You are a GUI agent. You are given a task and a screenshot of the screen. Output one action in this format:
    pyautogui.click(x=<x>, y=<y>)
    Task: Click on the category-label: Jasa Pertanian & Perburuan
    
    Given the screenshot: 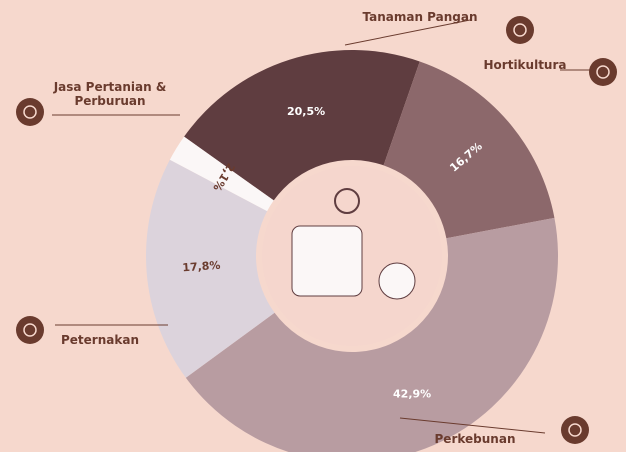 What is the action you would take?
    pyautogui.click(x=110, y=94)
    